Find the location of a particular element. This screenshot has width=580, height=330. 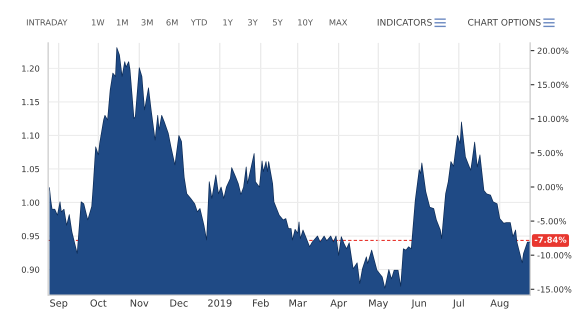

text: MAX is located at coordinates (339, 22).